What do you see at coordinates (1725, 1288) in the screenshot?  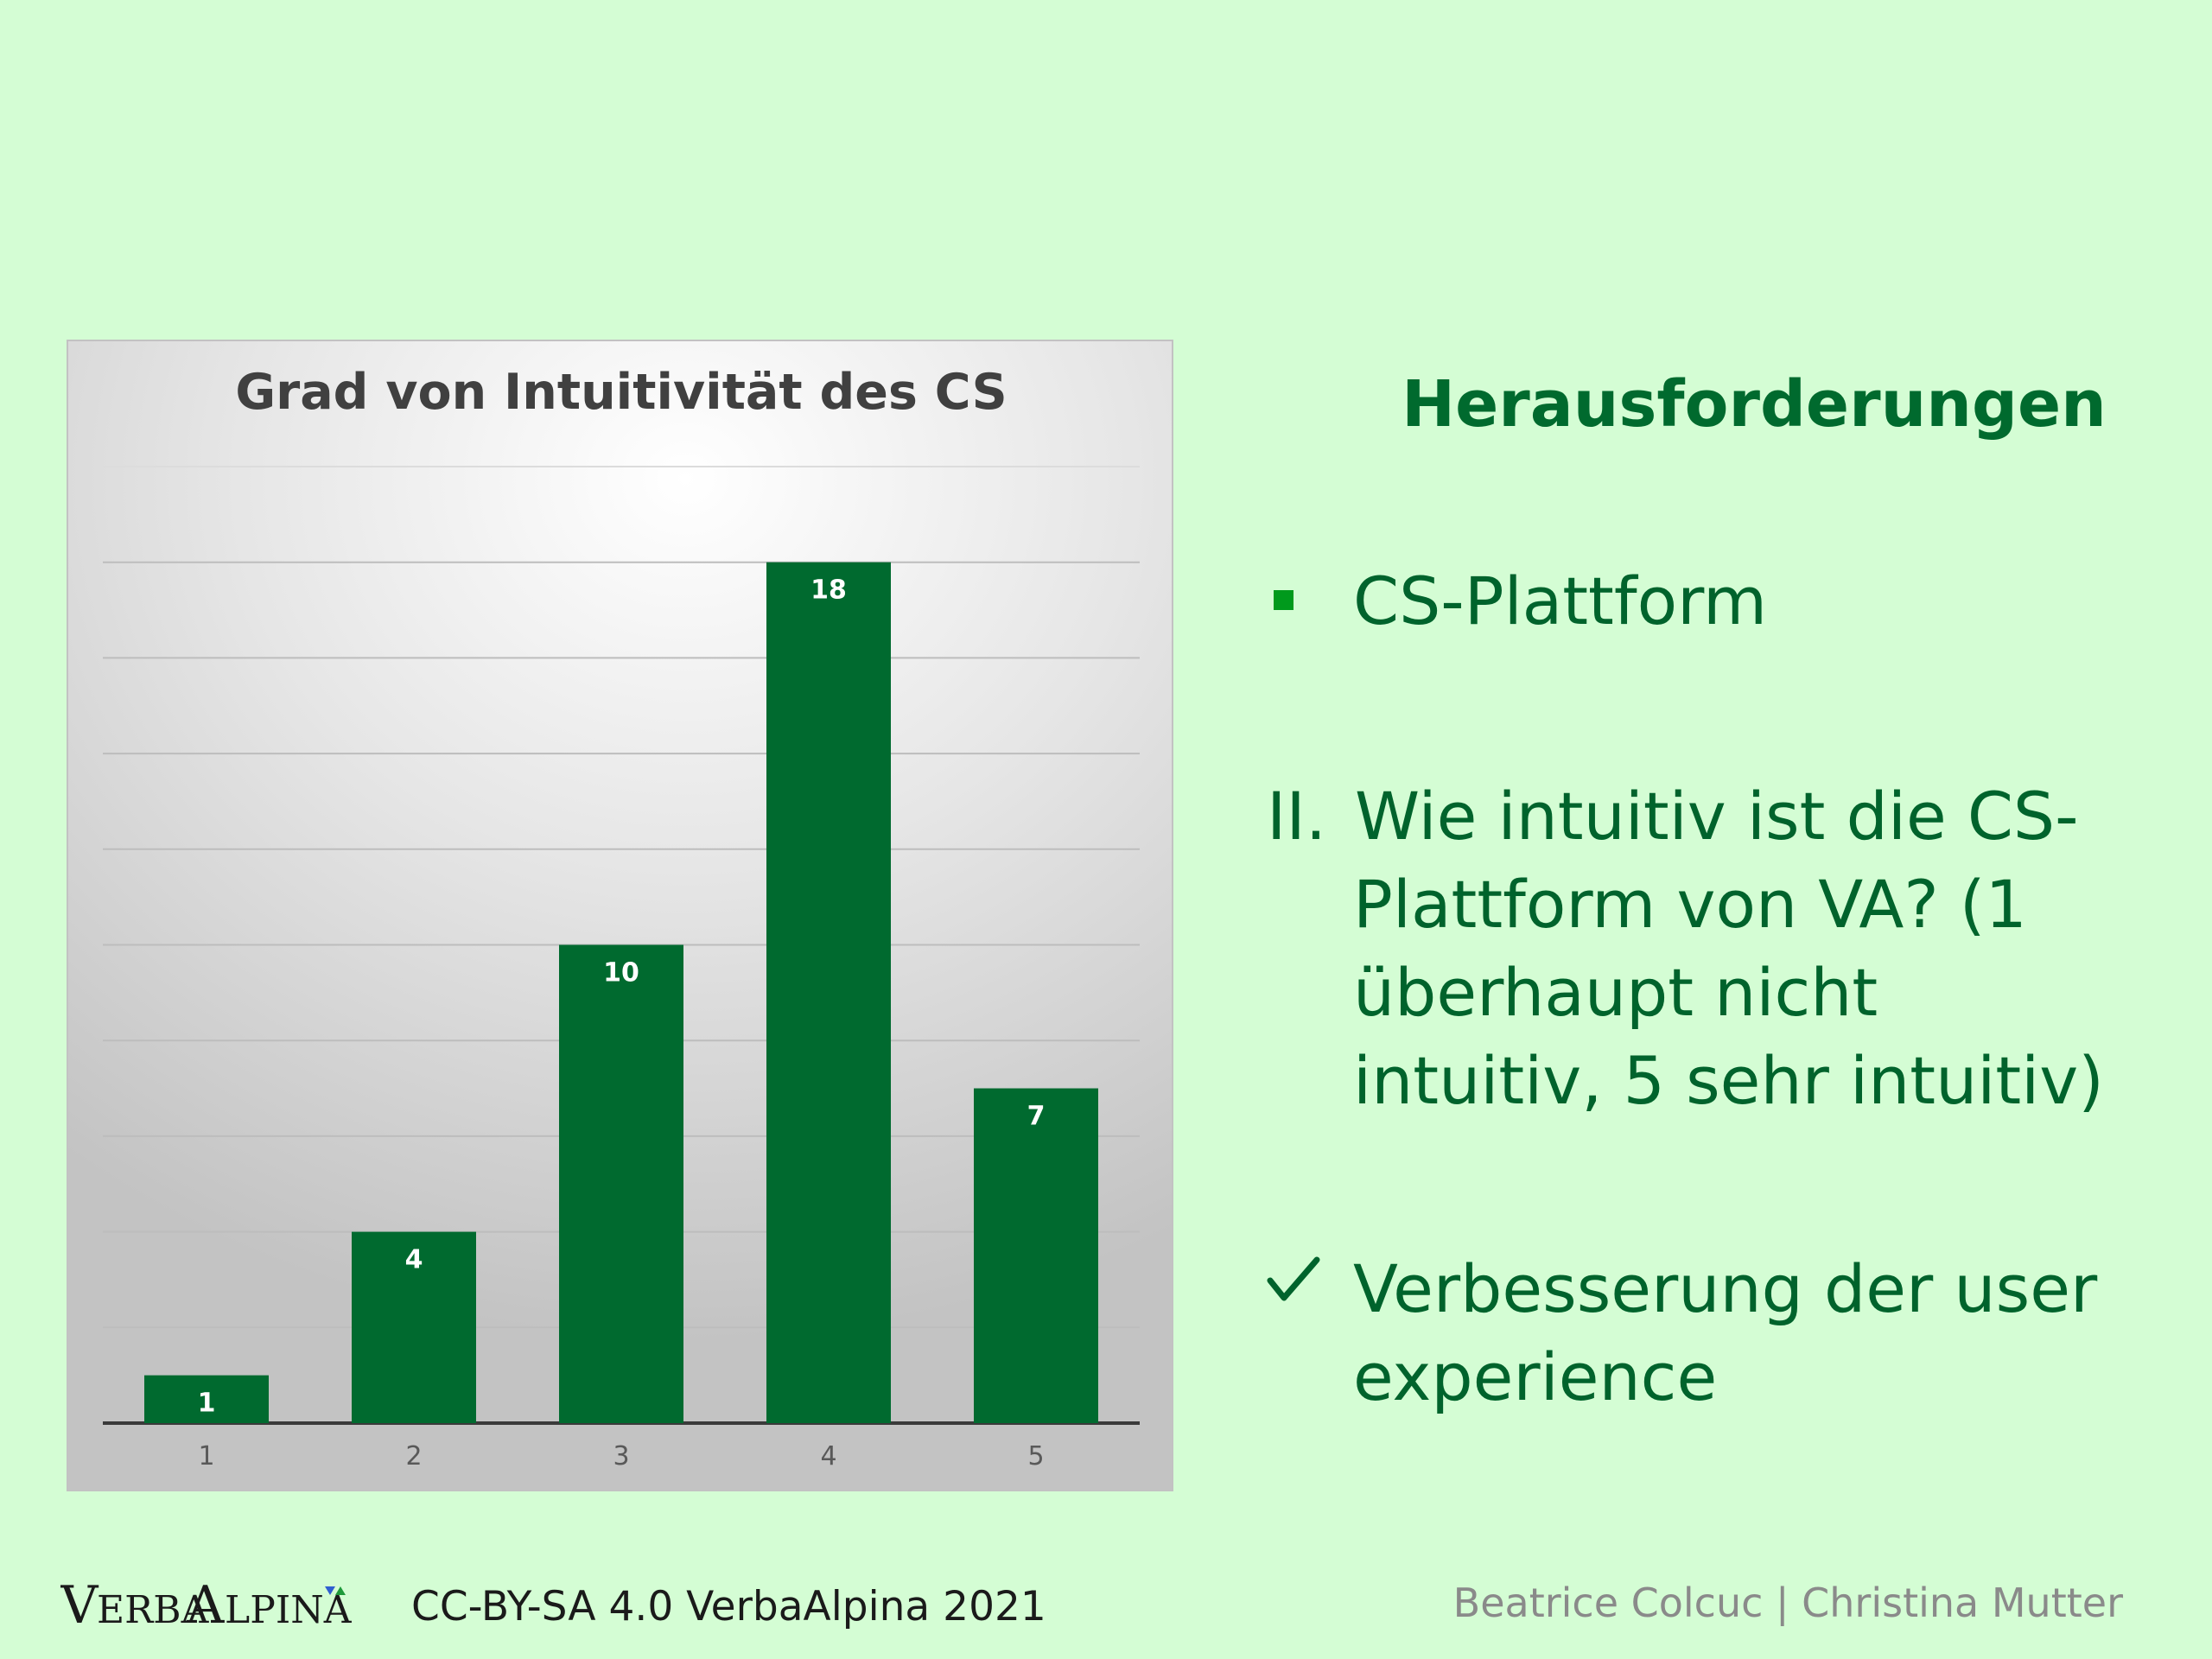 I see `item-user-experience-line: Verbesserung der user` at bounding box center [1725, 1288].